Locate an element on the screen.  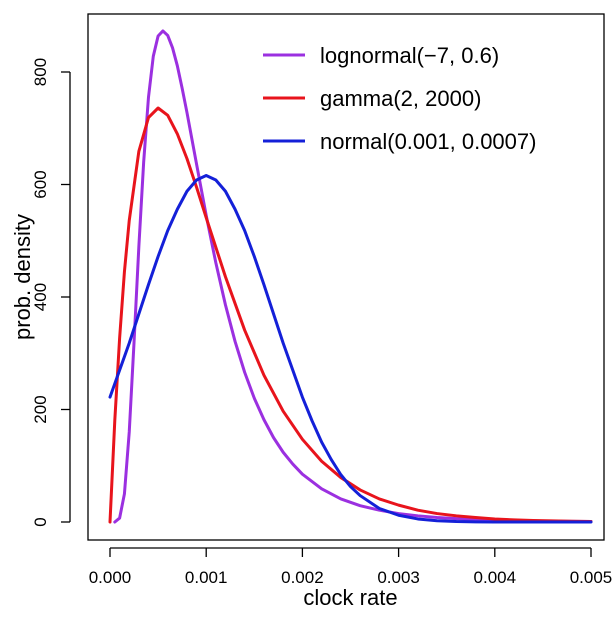
x-tick-label: 0.005 is located at coordinates (591, 577).